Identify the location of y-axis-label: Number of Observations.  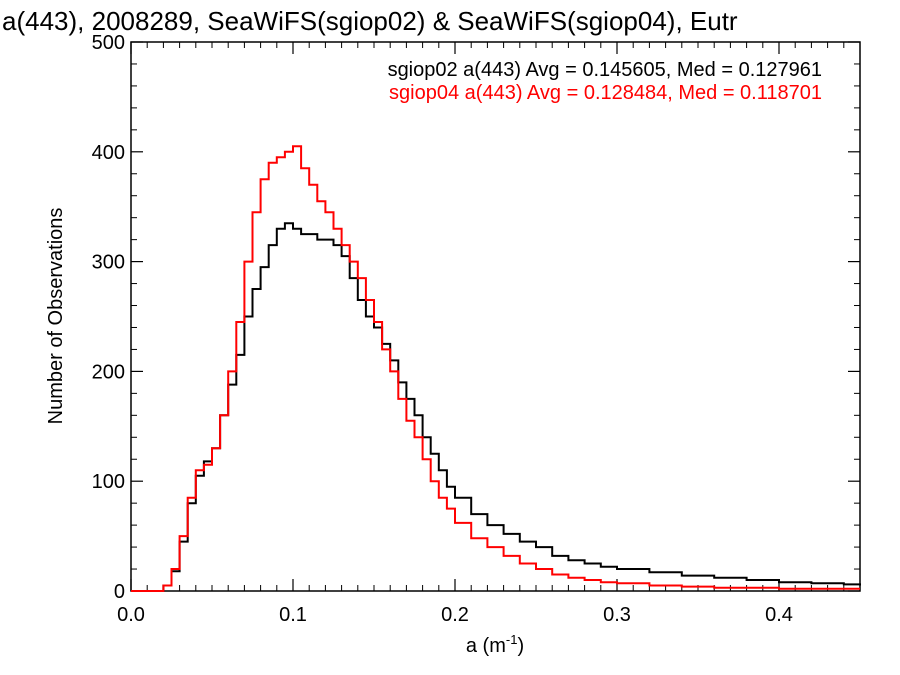
(56, 316).